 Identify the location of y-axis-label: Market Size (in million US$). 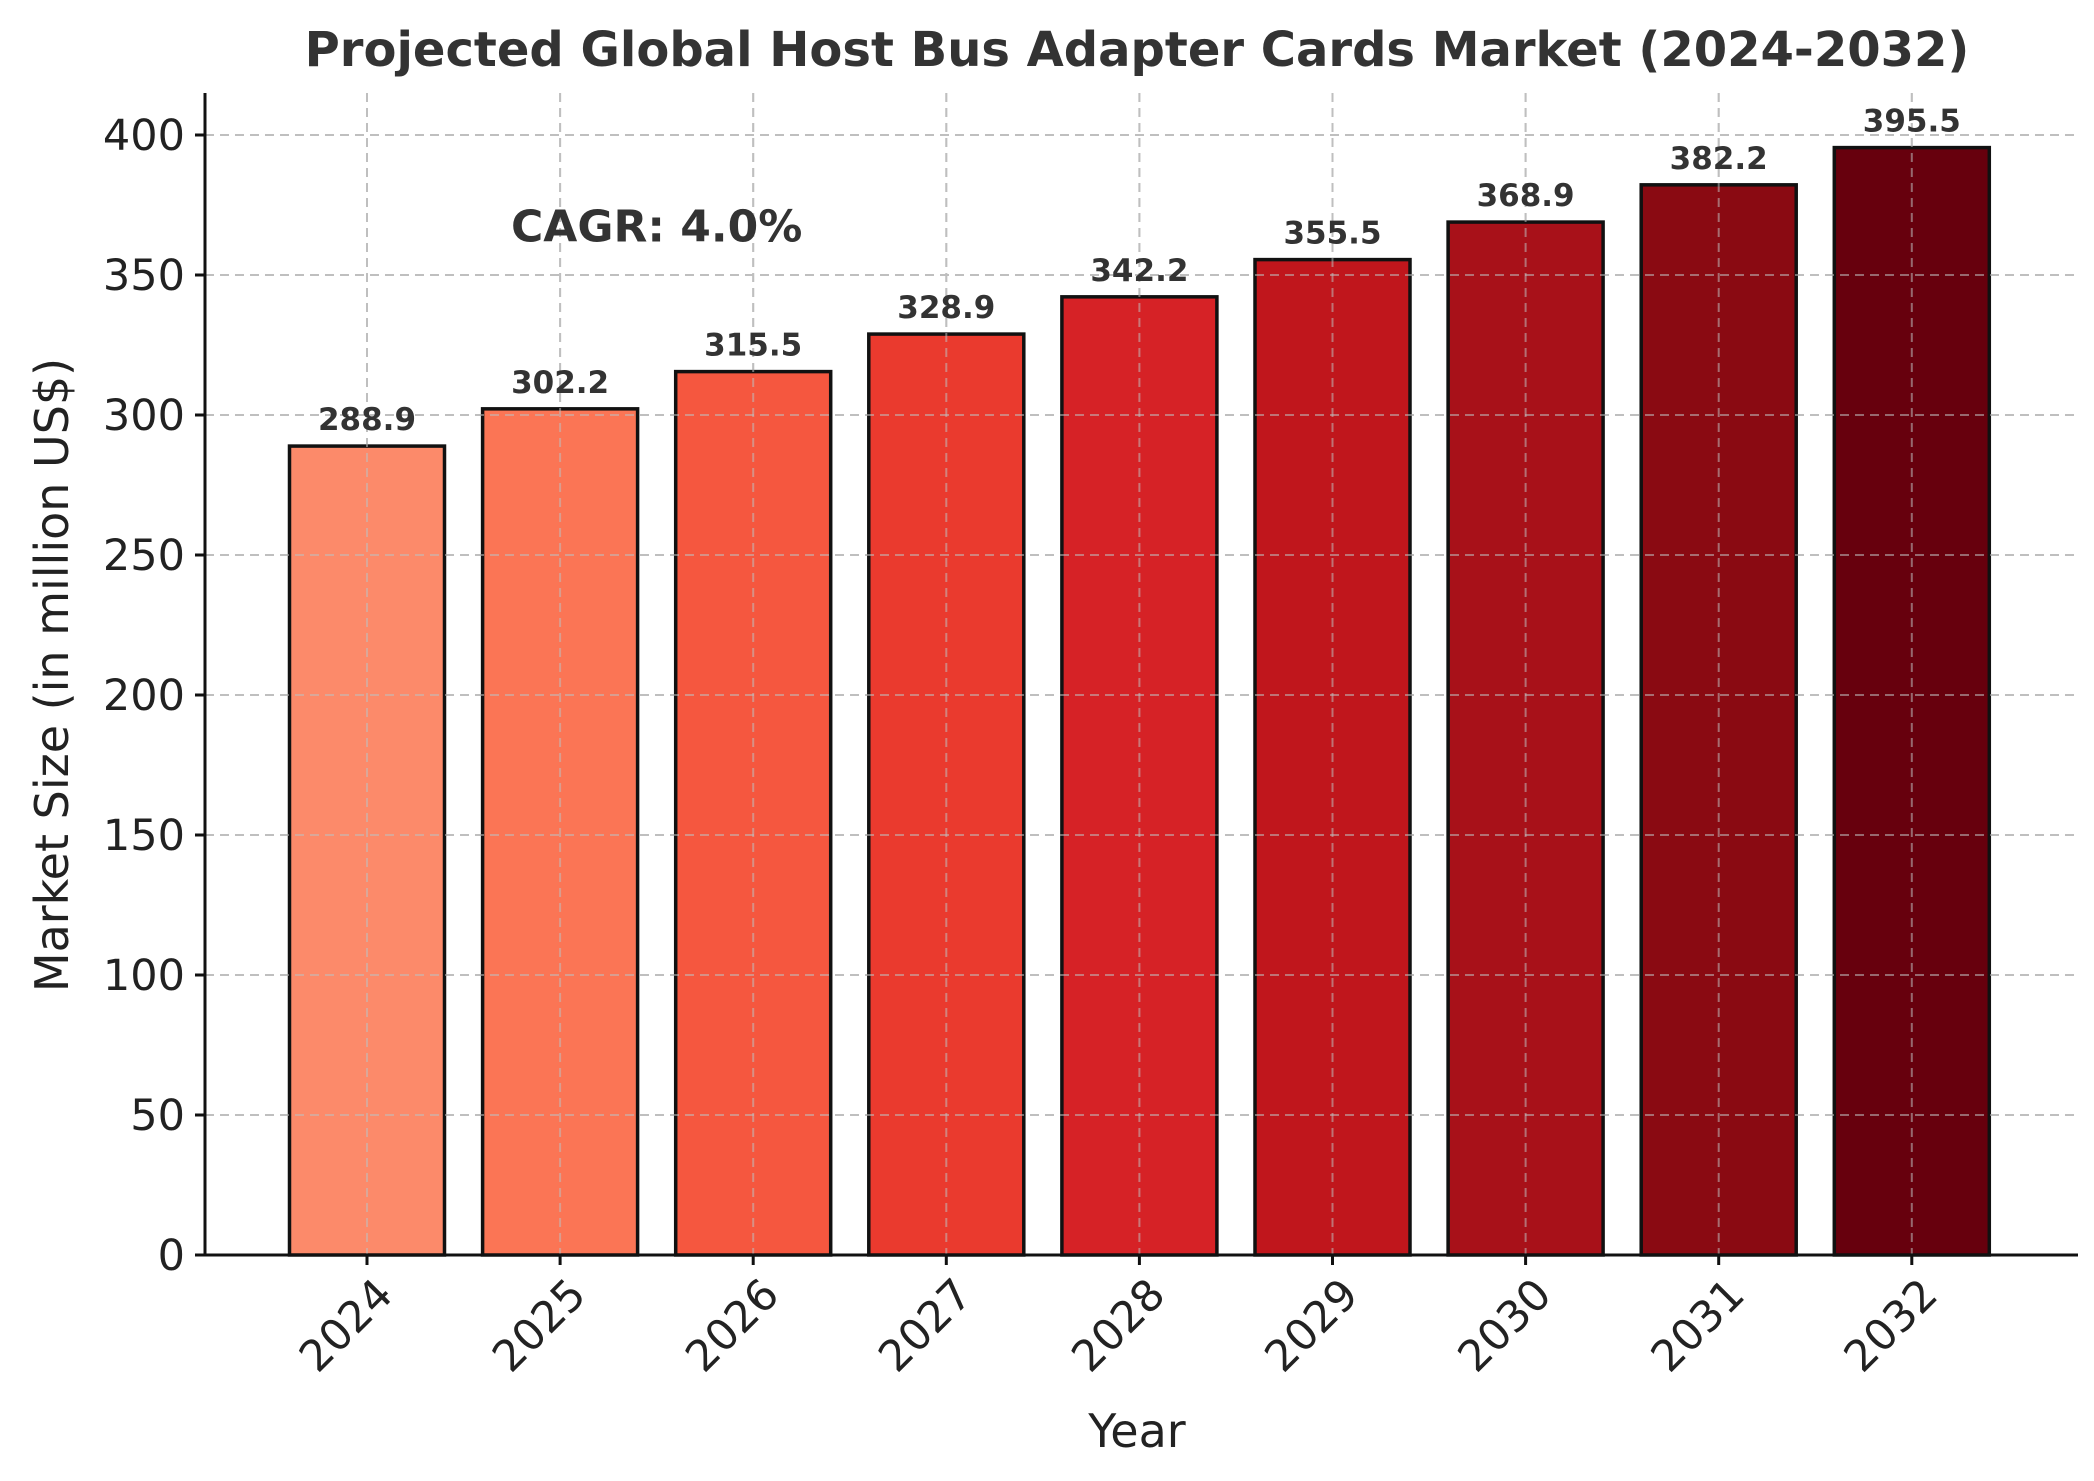
(52, 675).